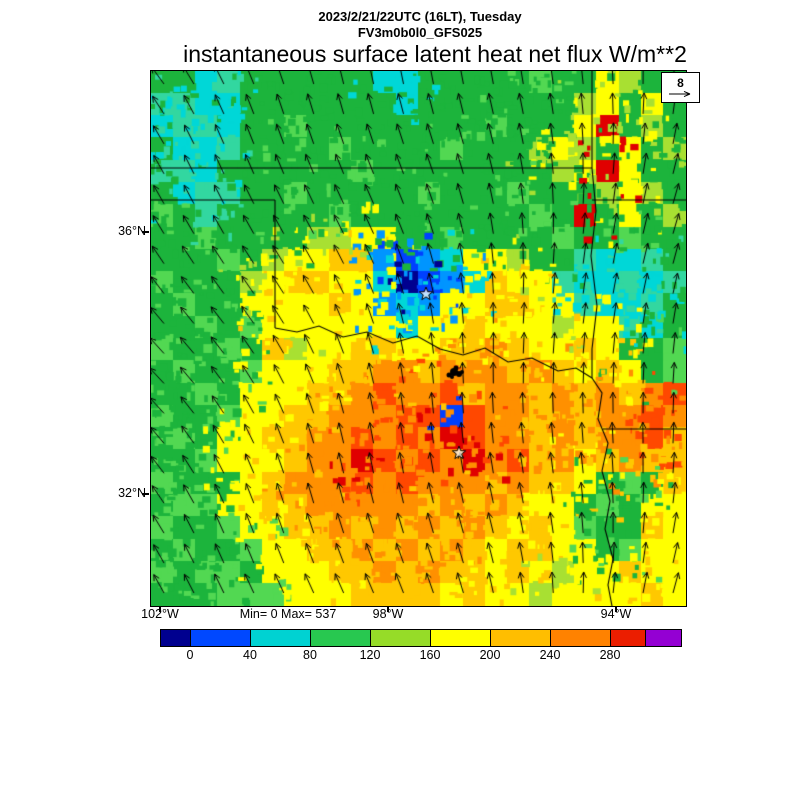  I want to click on colorbar-tick-label: 280, so click(610, 655).